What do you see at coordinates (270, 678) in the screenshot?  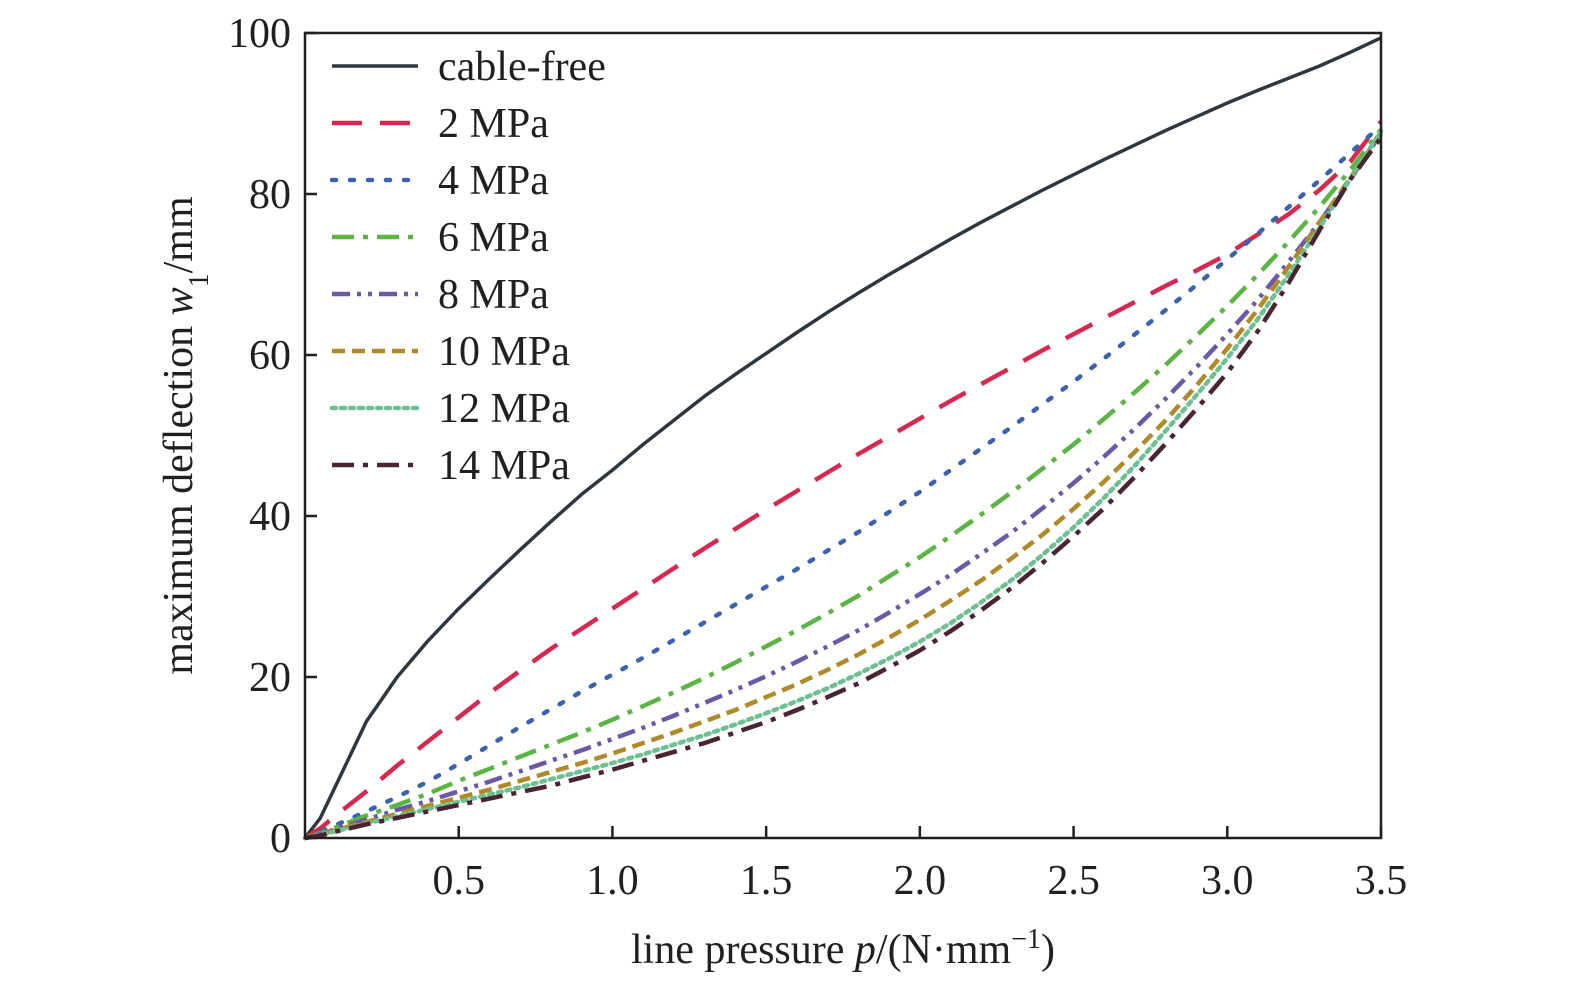 I see `y-tick-label: 20` at bounding box center [270, 678].